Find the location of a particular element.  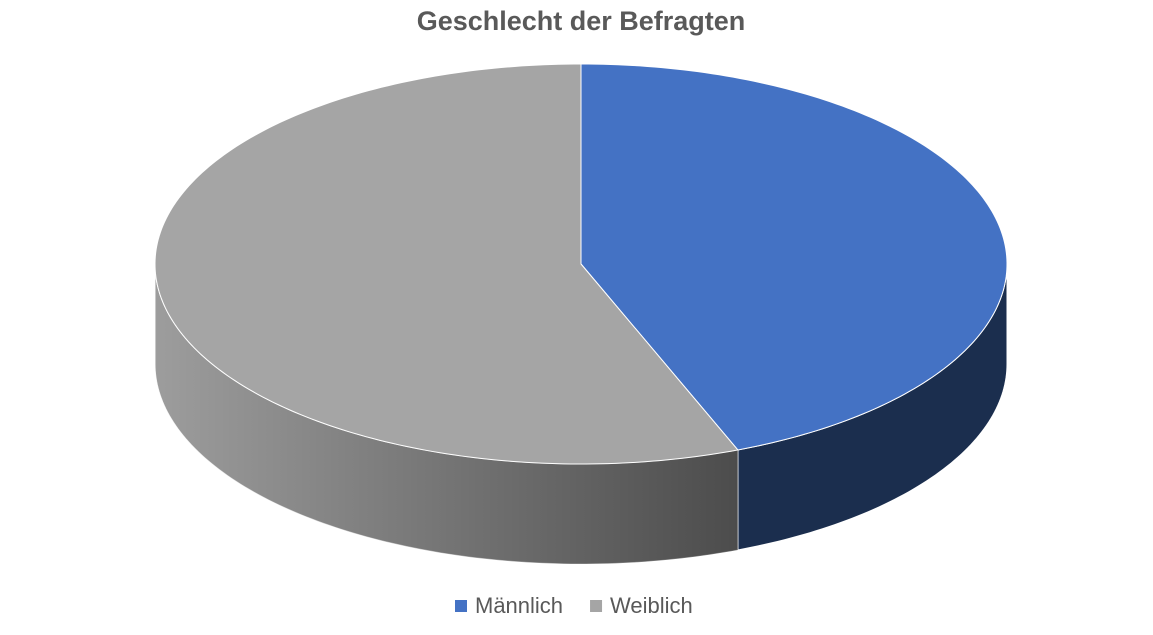

legend-label: Weiblich is located at coordinates (651, 605).